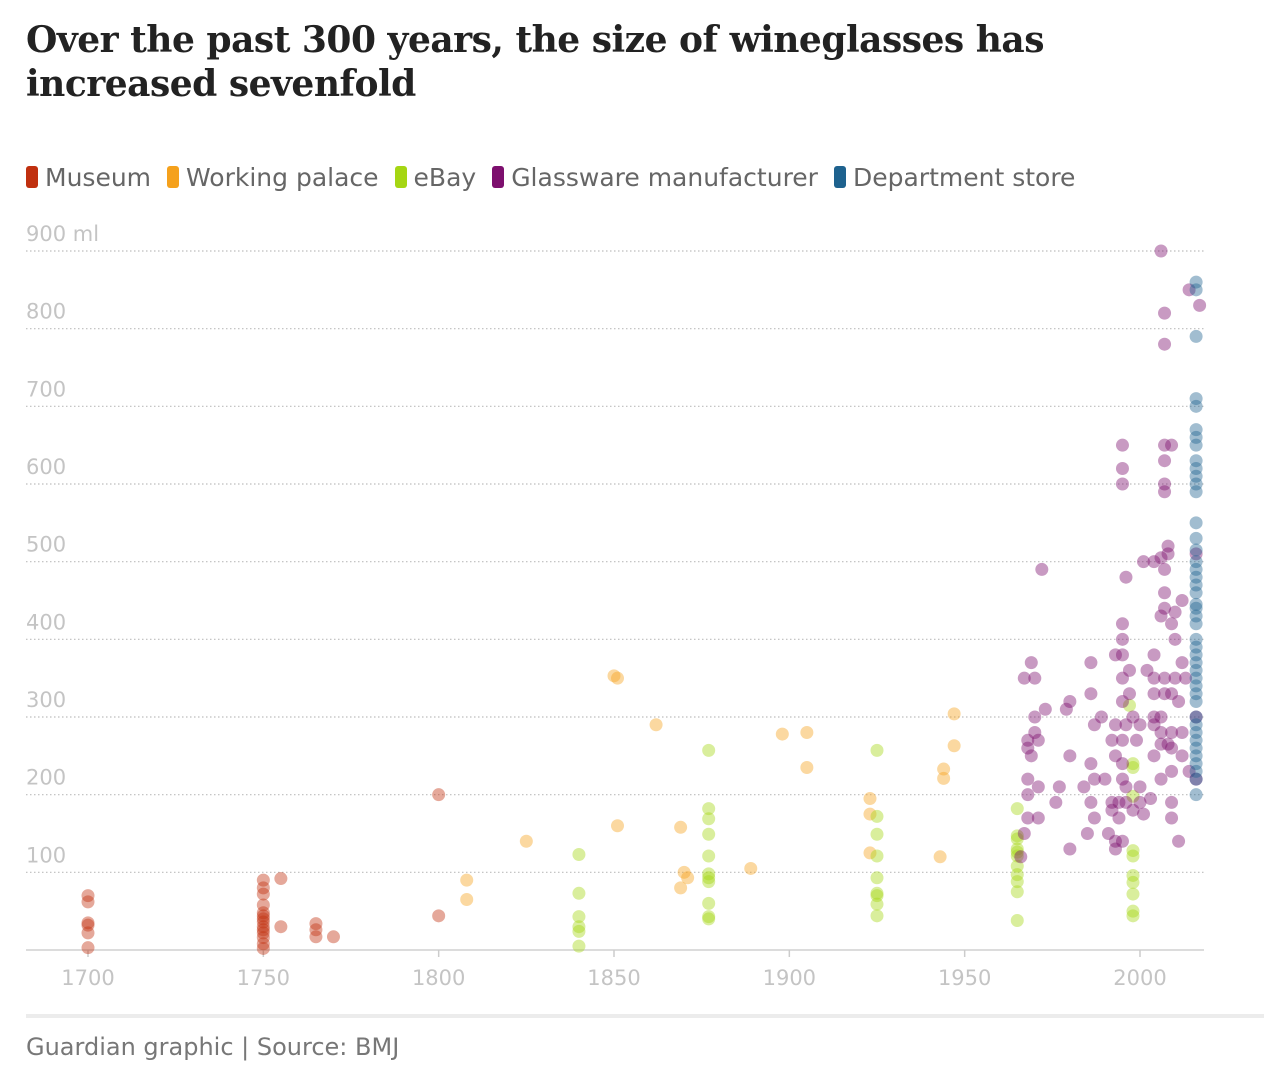 The width and height of the screenshot is (1264, 1088). I want to click on y-tick-label: 800, so click(46, 312).